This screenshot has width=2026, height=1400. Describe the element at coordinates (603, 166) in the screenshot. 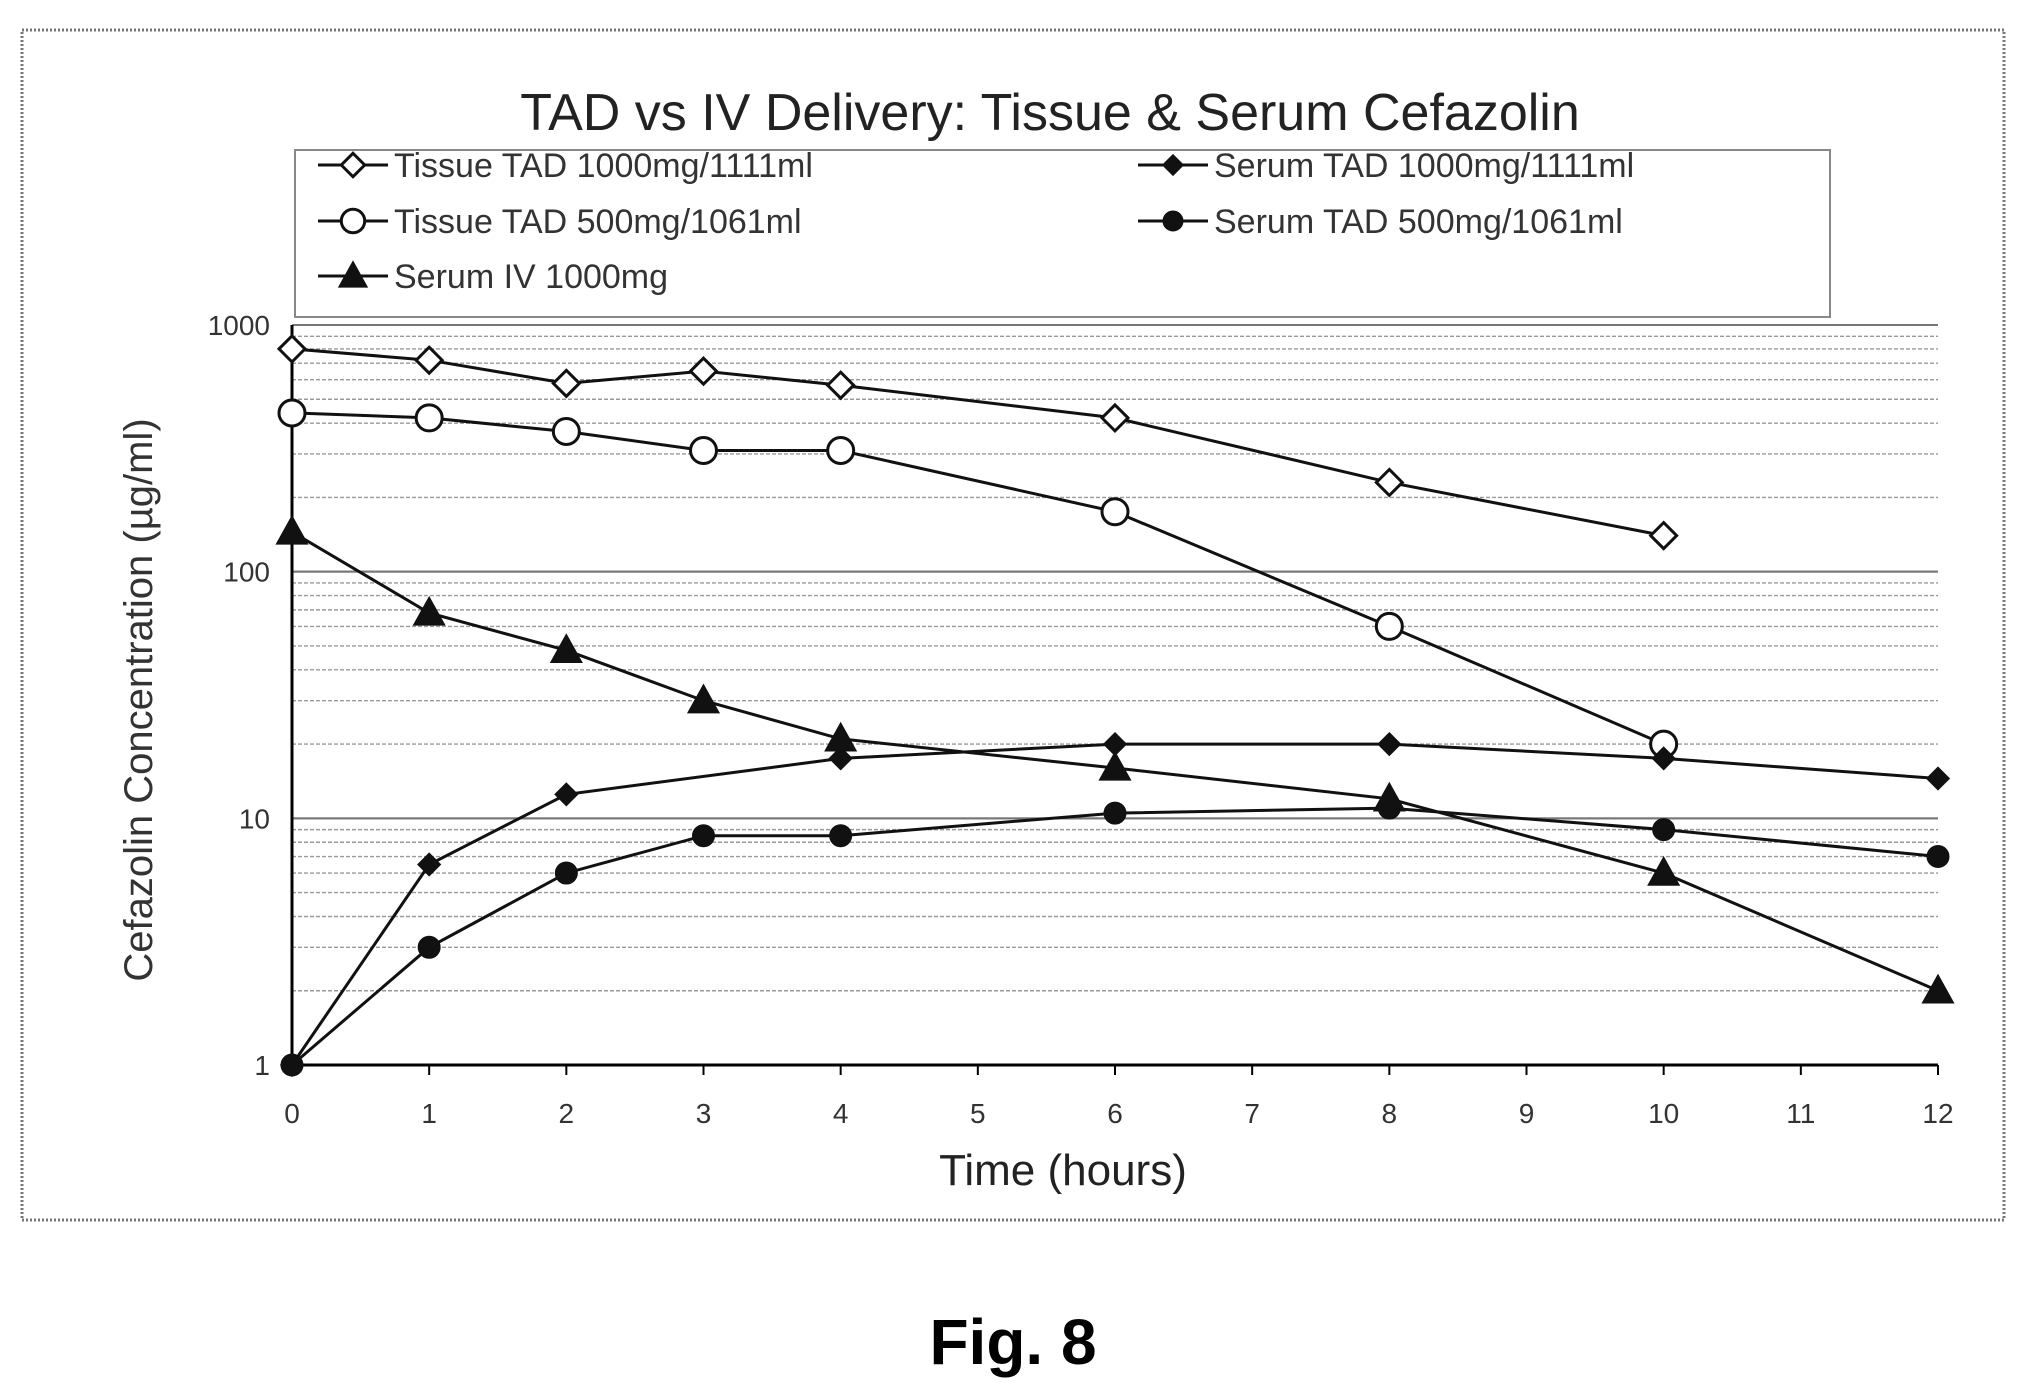

I see `legend-label: Tissue TAD 1000mg/1111ml` at that location.